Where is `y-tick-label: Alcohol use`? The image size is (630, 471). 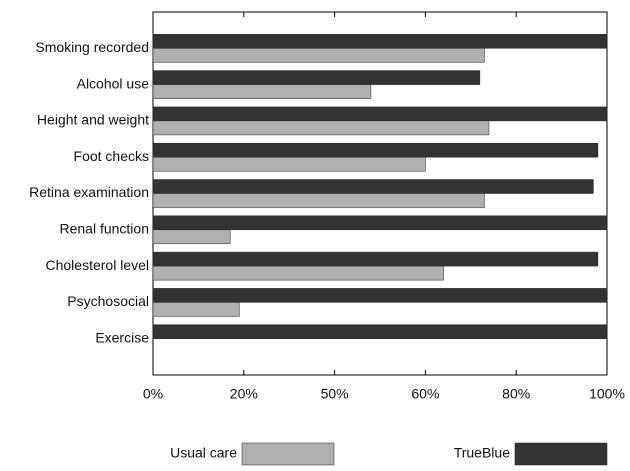
y-tick-label: Alcohol use is located at coordinates (113, 83).